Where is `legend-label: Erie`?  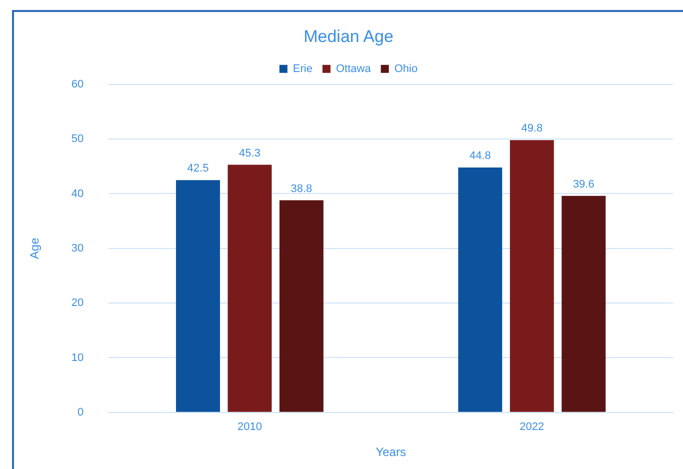 legend-label: Erie is located at coordinates (302, 68).